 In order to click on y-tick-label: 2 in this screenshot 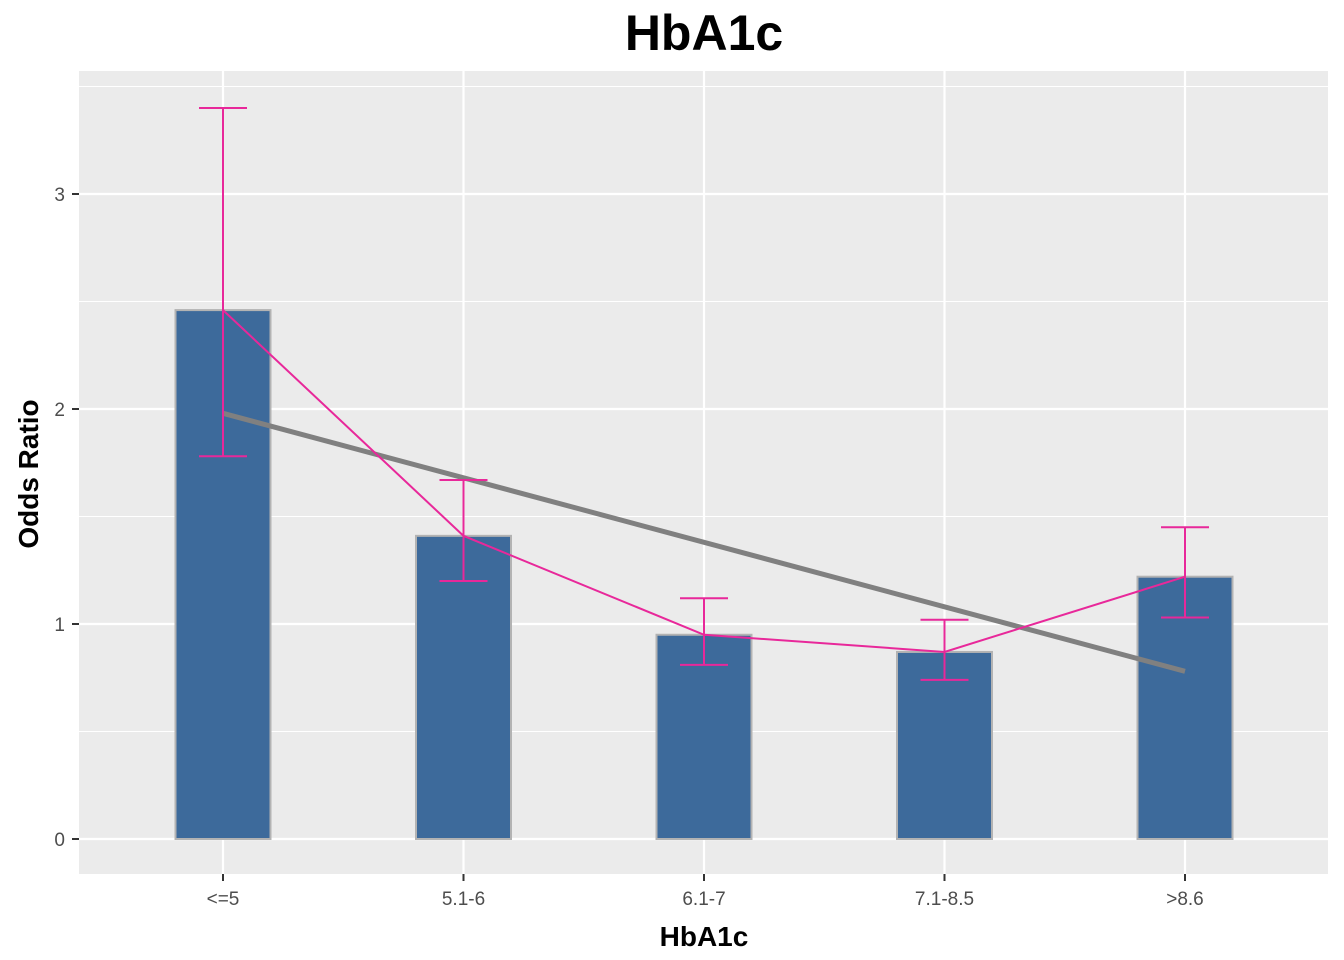, I will do `click(59, 410)`.